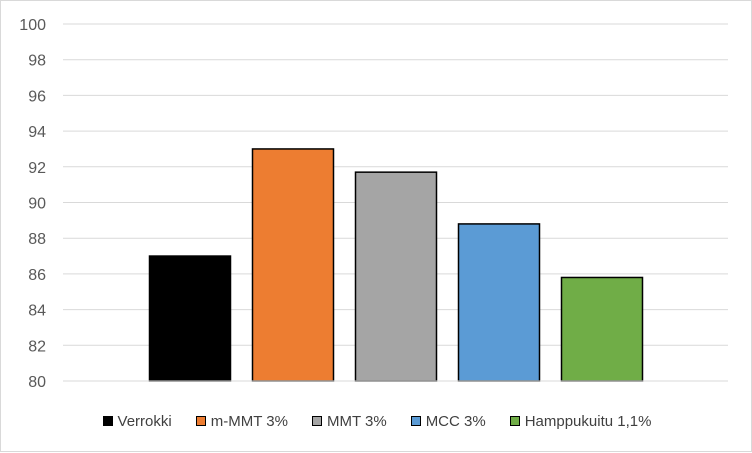 Image resolution: width=752 pixels, height=453 pixels. I want to click on bar-verrokki, so click(190, 318).